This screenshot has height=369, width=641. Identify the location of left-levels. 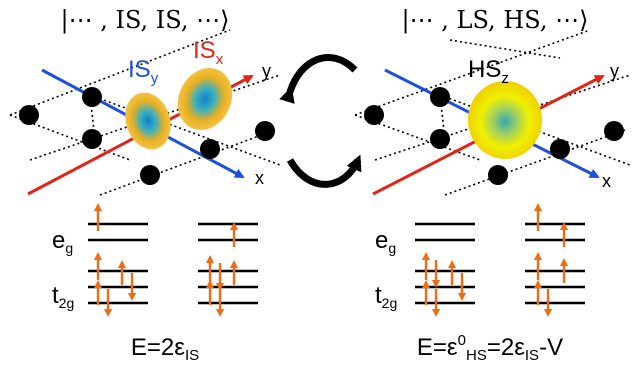
(173, 263).